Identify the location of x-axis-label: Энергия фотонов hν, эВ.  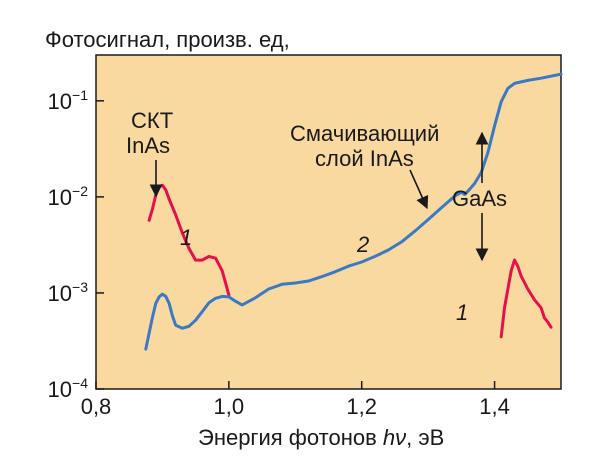
(321, 437).